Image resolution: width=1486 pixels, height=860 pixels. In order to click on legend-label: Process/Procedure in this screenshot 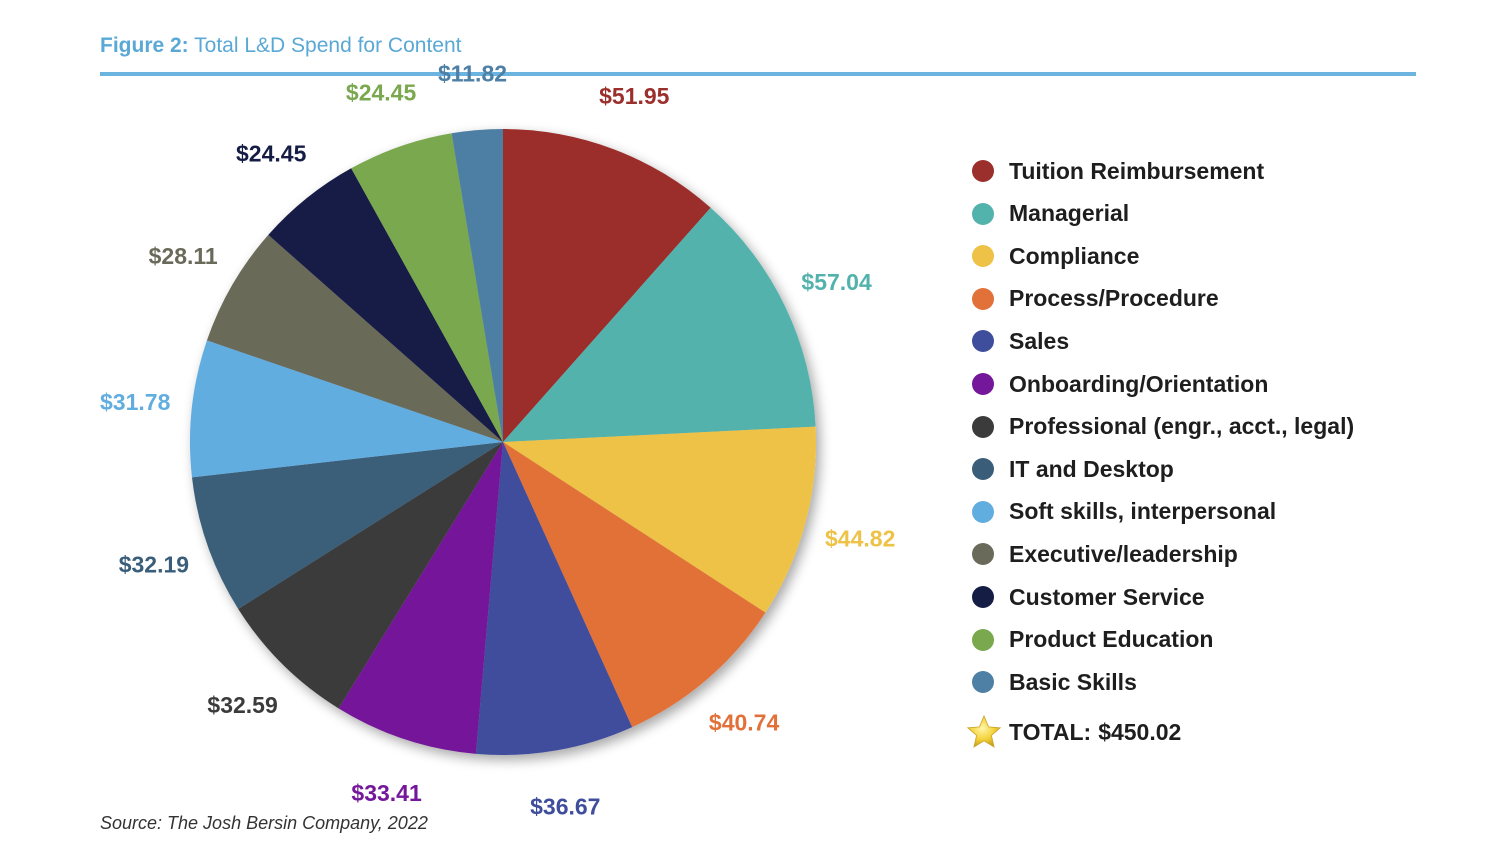, I will do `click(1114, 298)`.